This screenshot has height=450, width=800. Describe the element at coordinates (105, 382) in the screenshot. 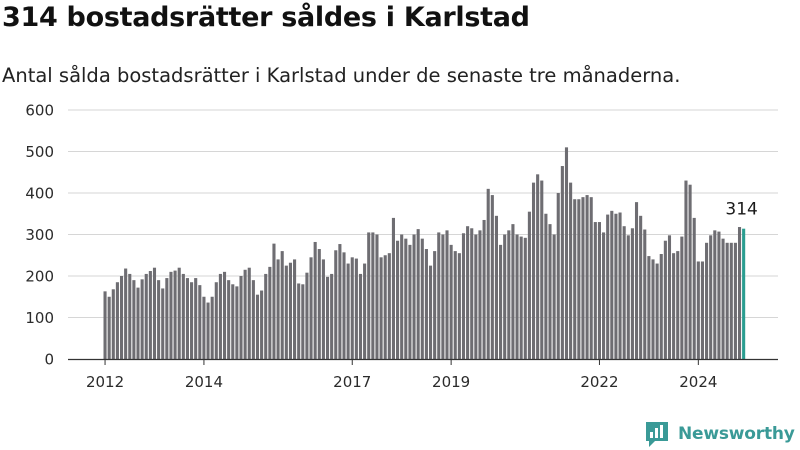

I see `x-tick-label: 2012` at that location.